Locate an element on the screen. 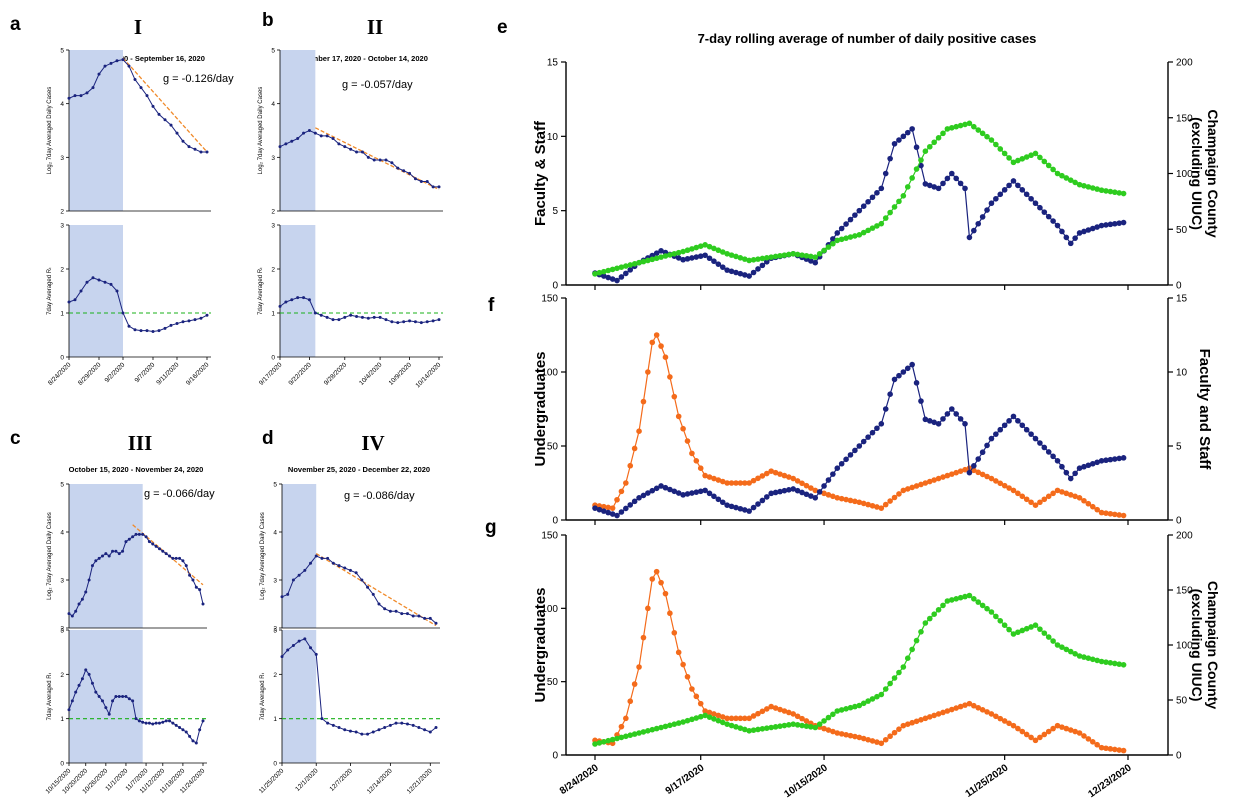 Image resolution: width=1237 pixels, height=811 pixels. panel-letter: d is located at coordinates (268, 438).